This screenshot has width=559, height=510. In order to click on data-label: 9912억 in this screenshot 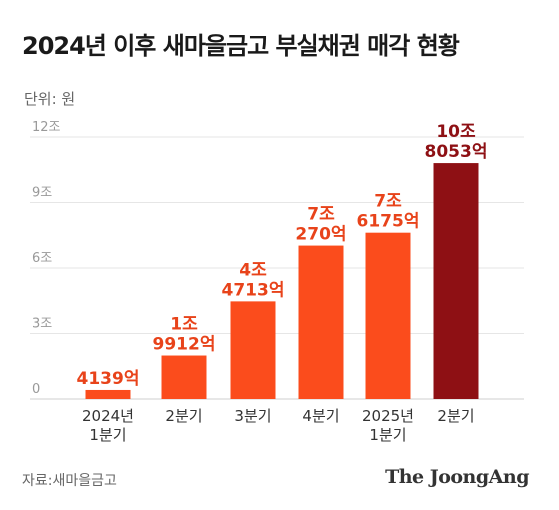, I will do `click(184, 345)`.